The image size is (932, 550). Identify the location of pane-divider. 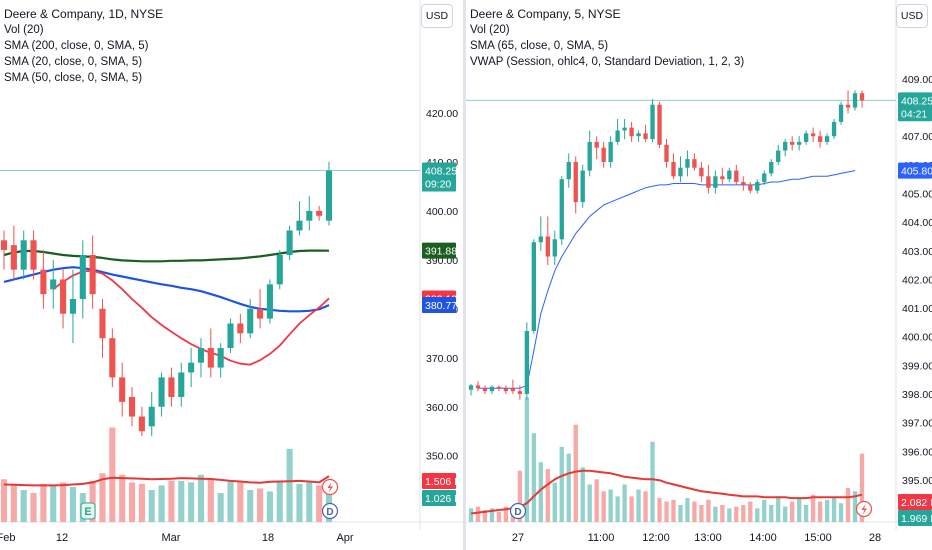
(464, 275).